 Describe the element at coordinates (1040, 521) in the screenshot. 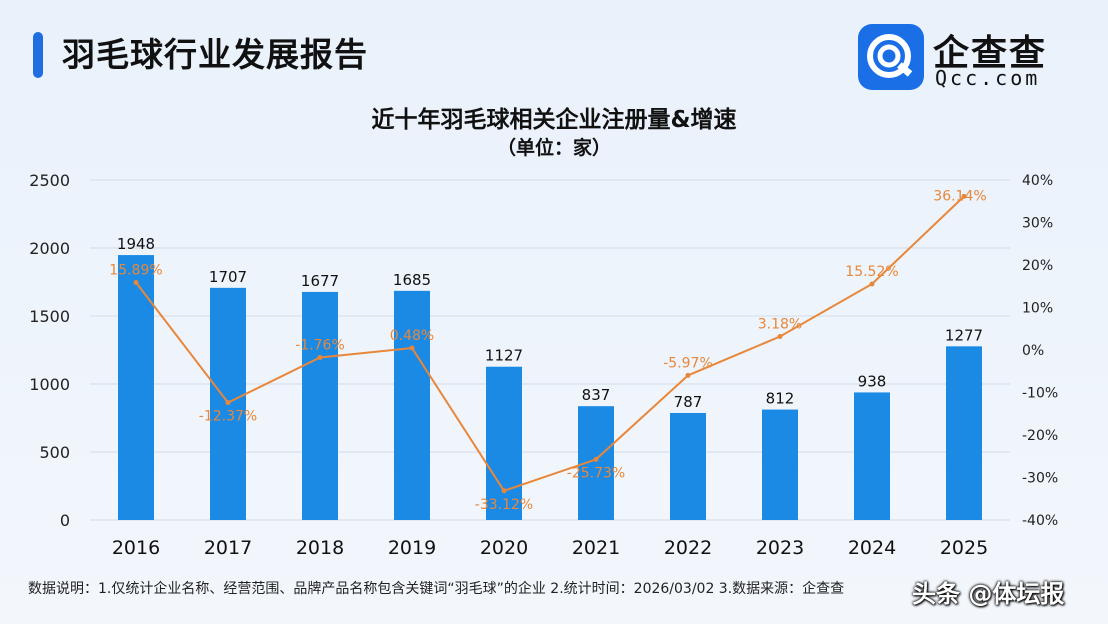

I see `y-right-tick-label: -40%` at that location.